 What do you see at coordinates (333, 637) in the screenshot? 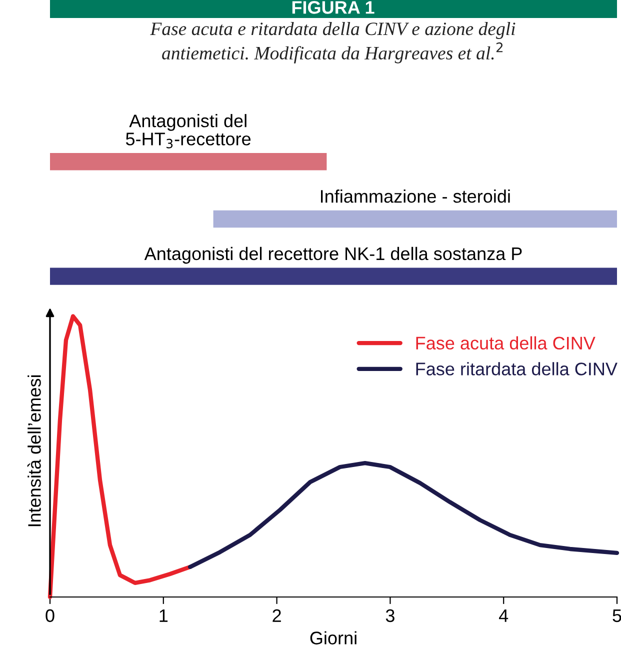
I see `x-axis-title: Giorni` at bounding box center [333, 637].